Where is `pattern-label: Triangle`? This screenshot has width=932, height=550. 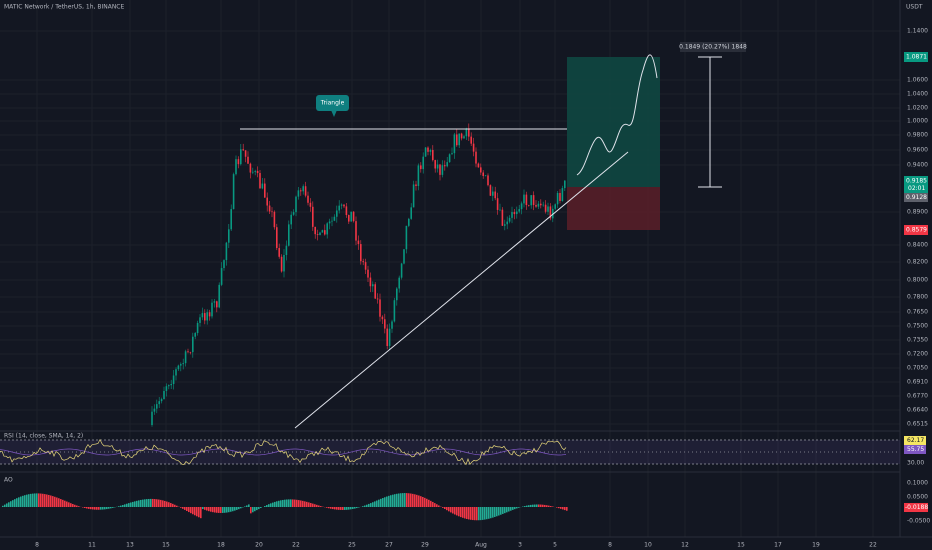
pattern-label: Triangle is located at coordinates (332, 103).